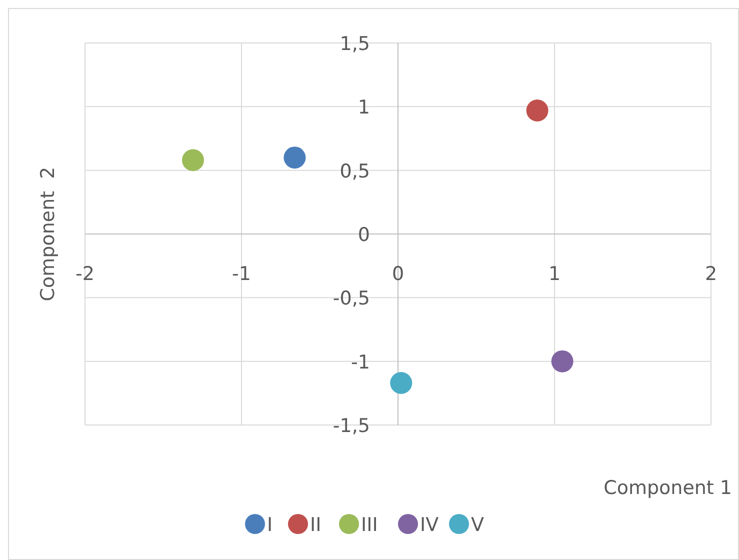 Image resolution: width=739 pixels, height=560 pixels. Describe the element at coordinates (351, 299) in the screenshot. I see `y-tick-label: -0,5` at that location.